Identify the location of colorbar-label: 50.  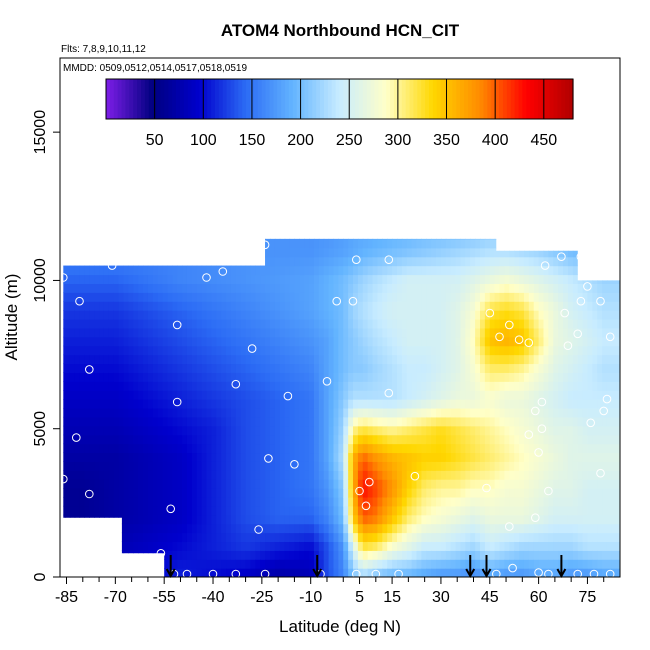
(155, 140).